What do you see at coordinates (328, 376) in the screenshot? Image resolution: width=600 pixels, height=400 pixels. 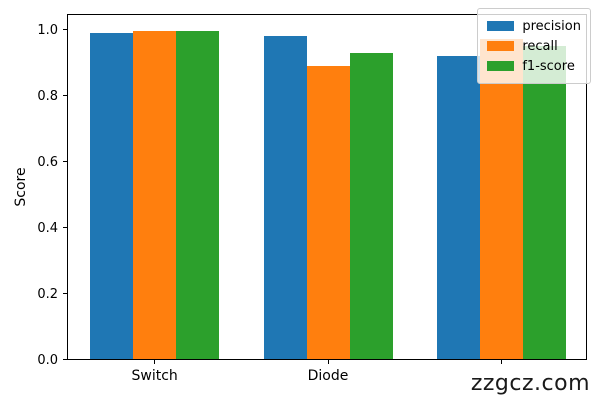 I see `x-tick-label-Diode: Diode` at bounding box center [328, 376].